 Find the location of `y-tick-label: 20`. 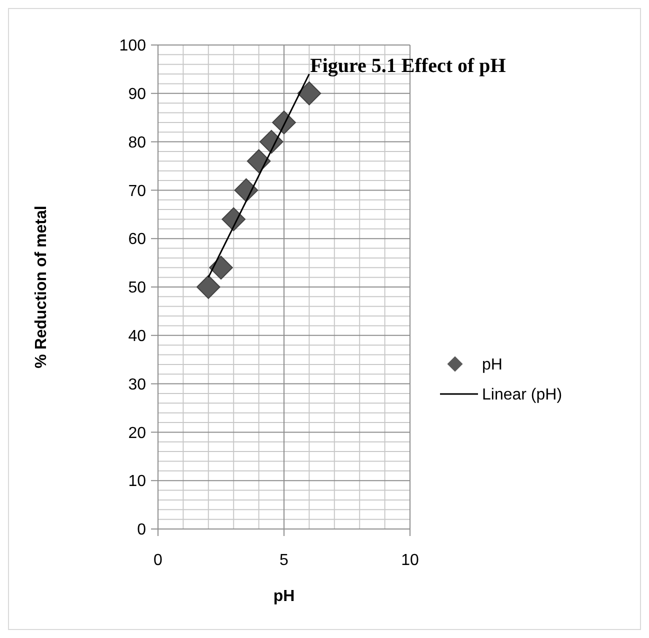

y-tick-label: 20 is located at coordinates (137, 433).